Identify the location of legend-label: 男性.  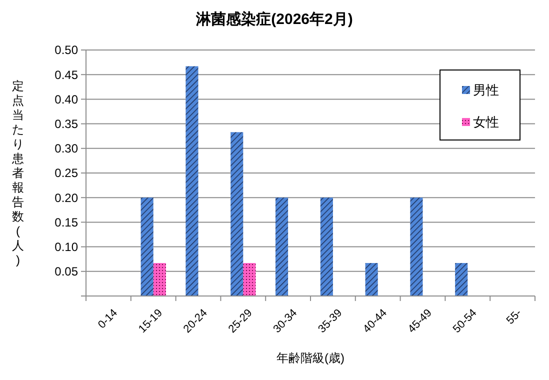
(486, 90).